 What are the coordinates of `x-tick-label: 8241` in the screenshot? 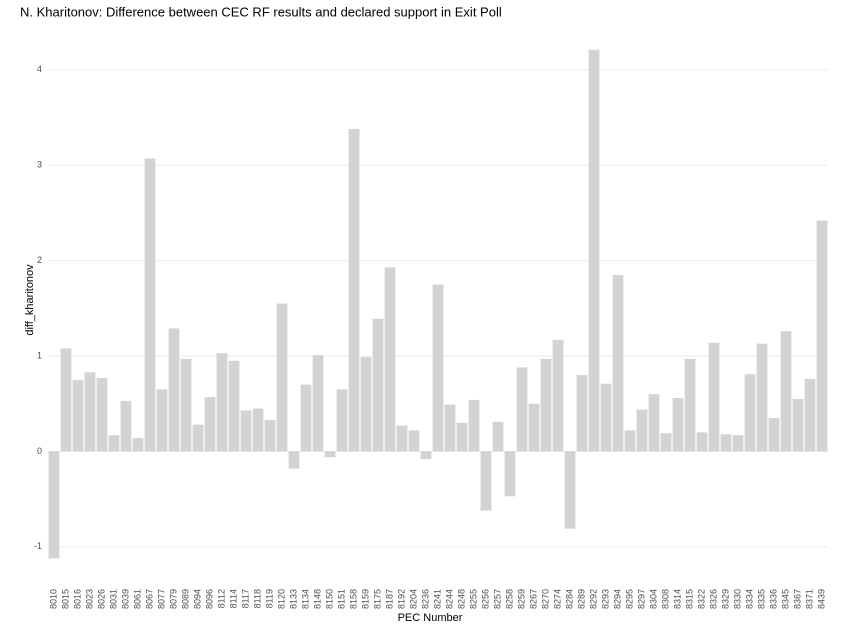 It's located at (437, 599).